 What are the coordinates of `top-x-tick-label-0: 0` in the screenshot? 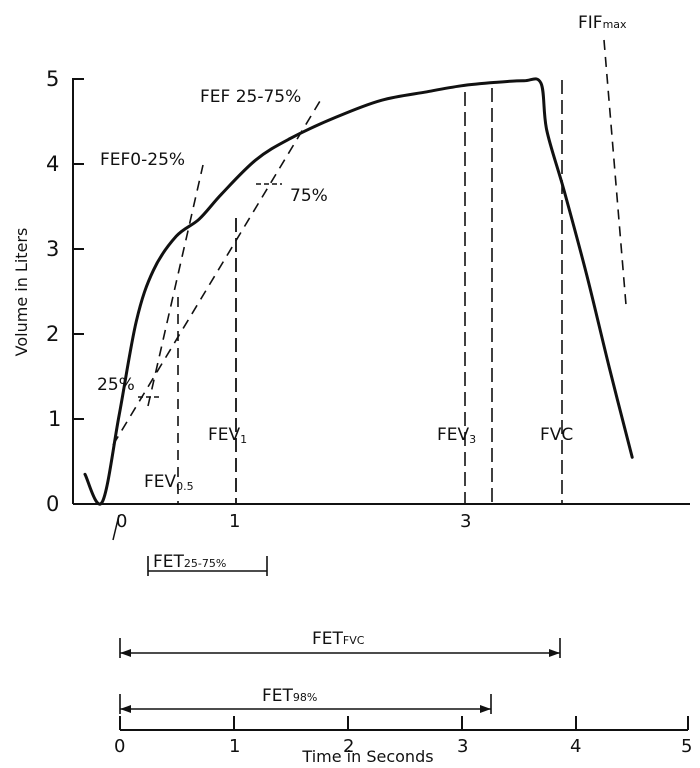 It's located at (121, 521).